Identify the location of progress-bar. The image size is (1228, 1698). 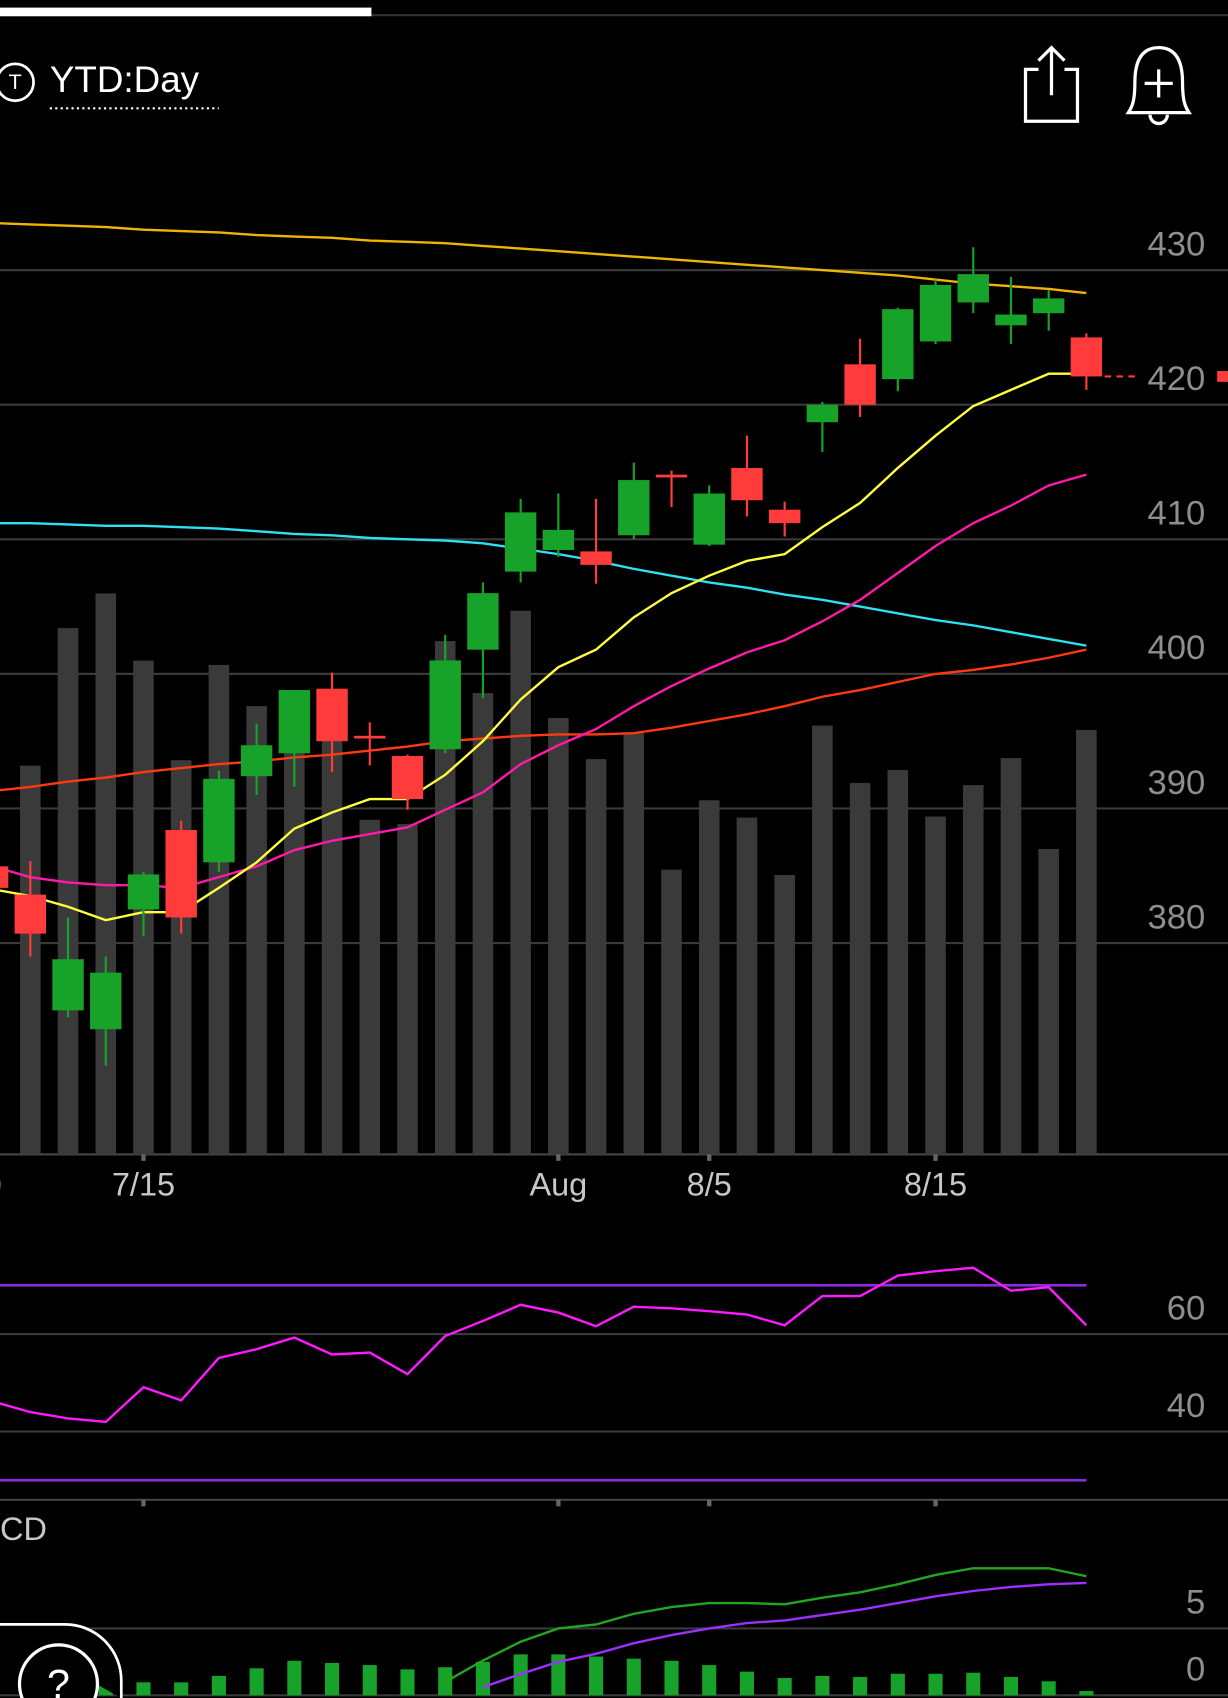
(186, 12).